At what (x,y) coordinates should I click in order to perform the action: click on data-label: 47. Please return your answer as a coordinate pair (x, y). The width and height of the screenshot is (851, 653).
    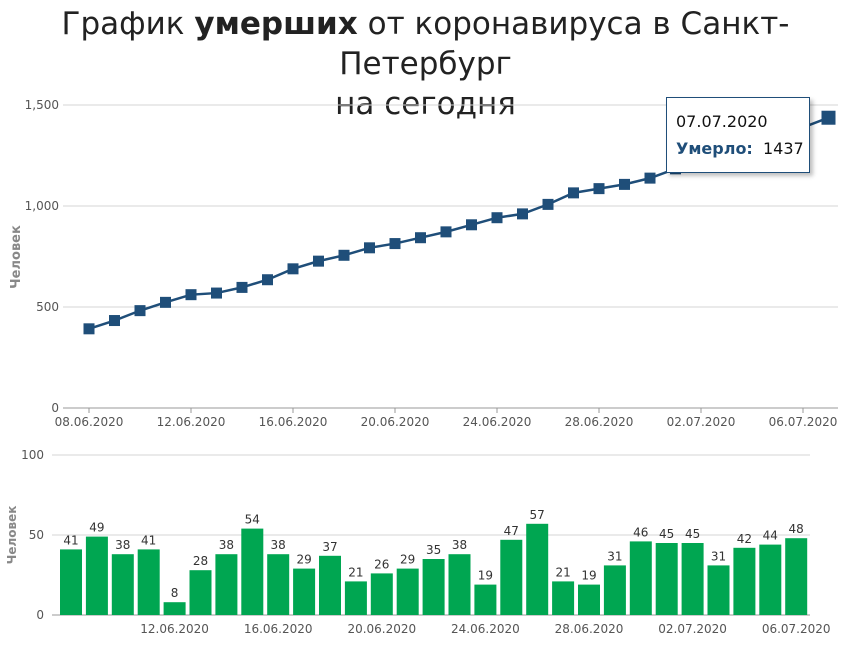
    Looking at the image, I should click on (511, 531).